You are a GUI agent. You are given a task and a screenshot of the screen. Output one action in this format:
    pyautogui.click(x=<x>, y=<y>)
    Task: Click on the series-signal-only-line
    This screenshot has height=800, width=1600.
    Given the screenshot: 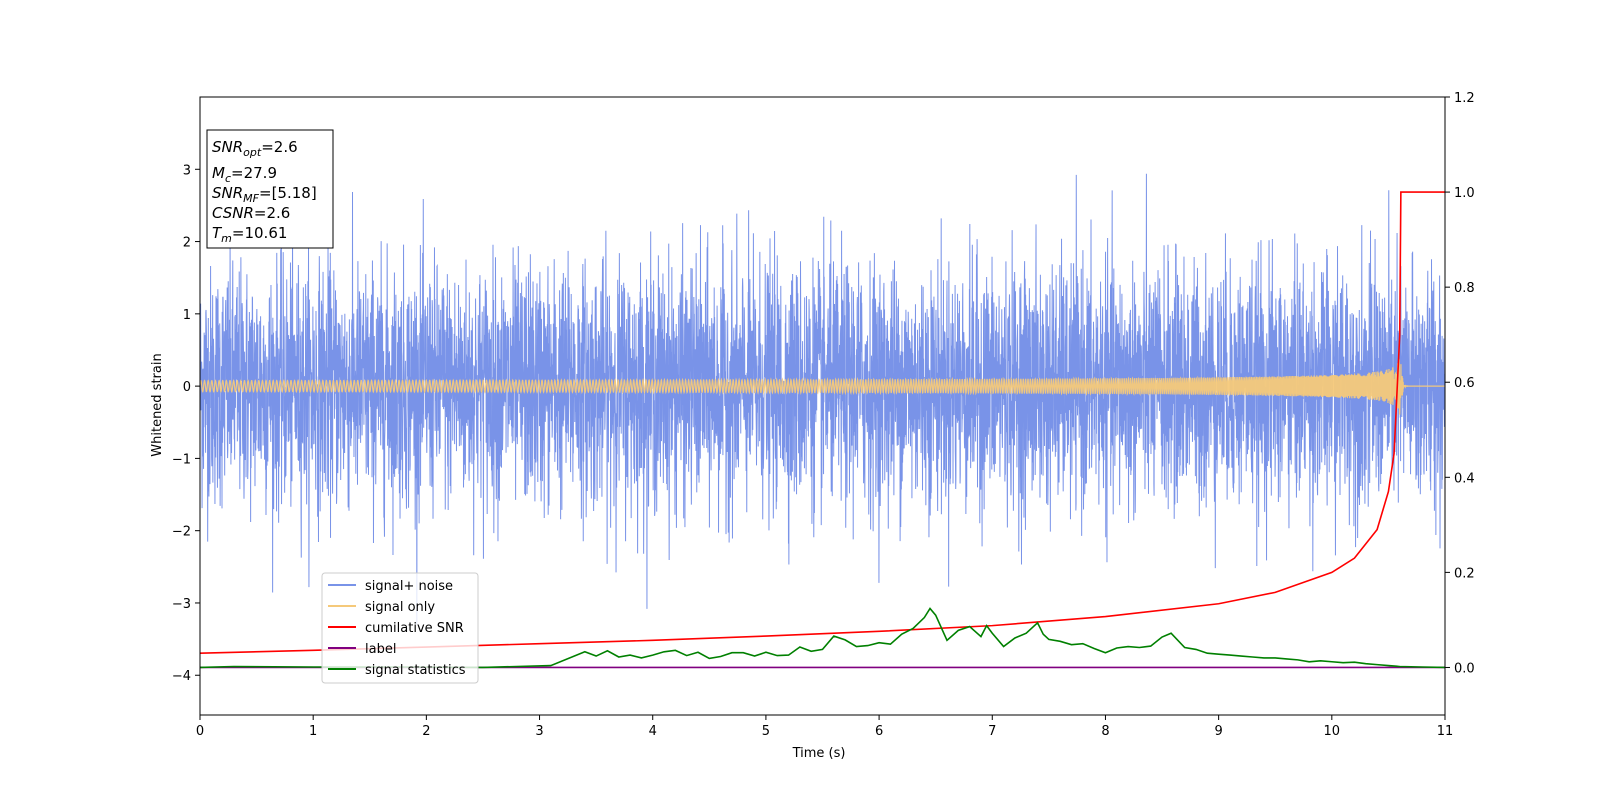 What is the action you would take?
    pyautogui.click(x=822, y=387)
    